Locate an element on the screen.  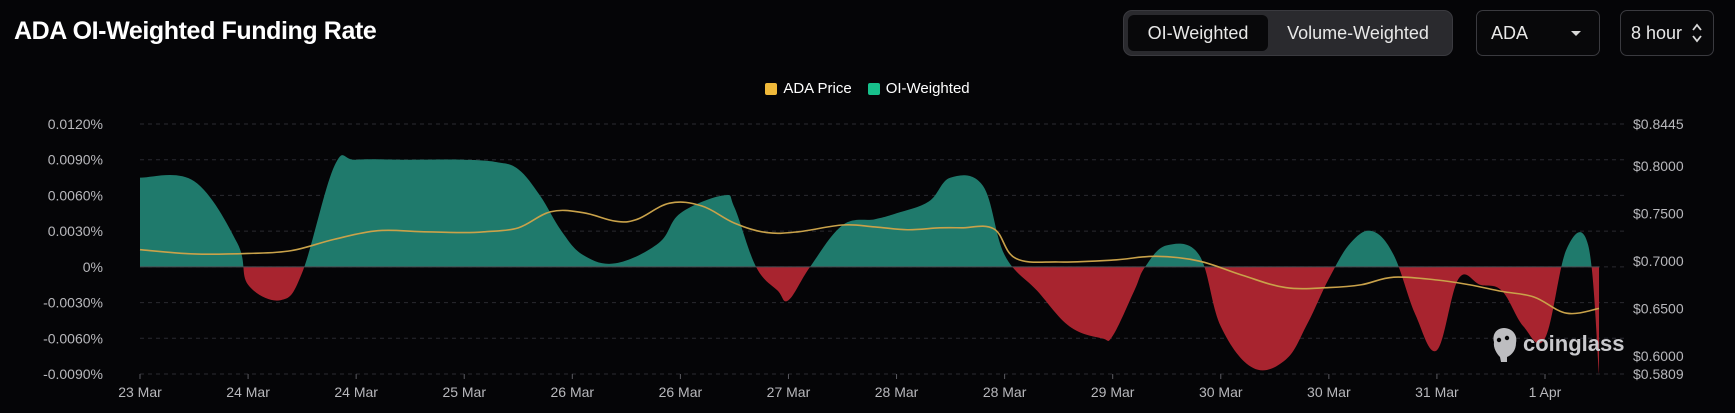
right-axis-tick: $0.6500 is located at coordinates (1658, 308).